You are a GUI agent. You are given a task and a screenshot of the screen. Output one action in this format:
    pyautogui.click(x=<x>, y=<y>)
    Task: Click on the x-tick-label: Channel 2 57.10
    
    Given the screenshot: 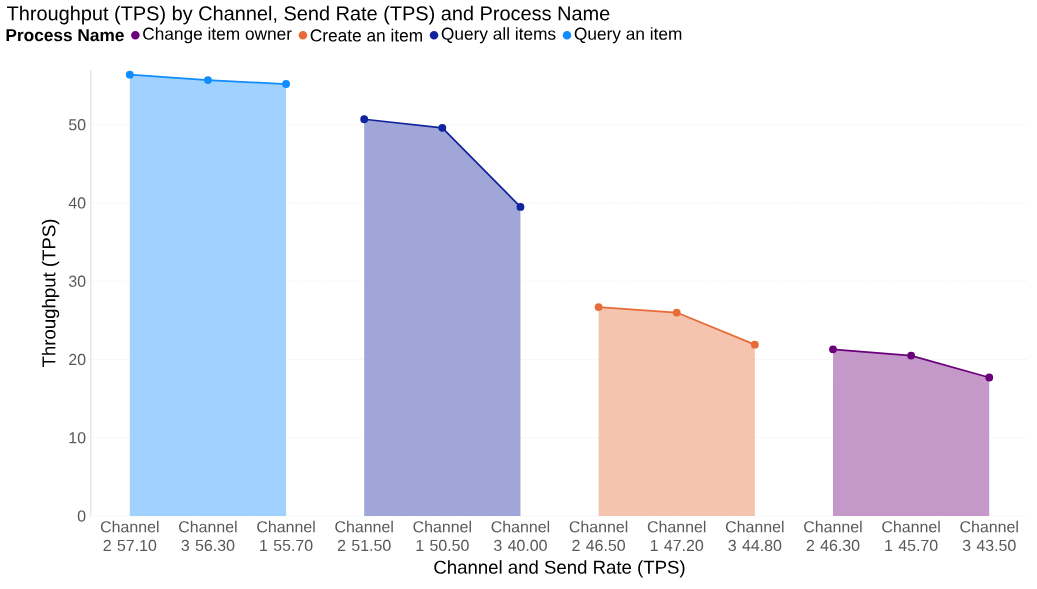 What is the action you would take?
    pyautogui.click(x=129, y=536)
    